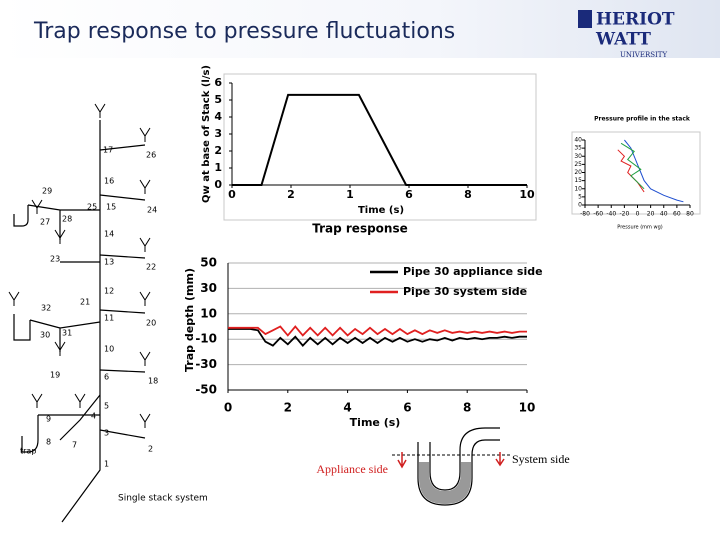 The height and width of the screenshot is (540, 720). Describe the element at coordinates (639, 228) in the screenshot. I see `x-axis-label: Pressure (mm wg)` at that location.